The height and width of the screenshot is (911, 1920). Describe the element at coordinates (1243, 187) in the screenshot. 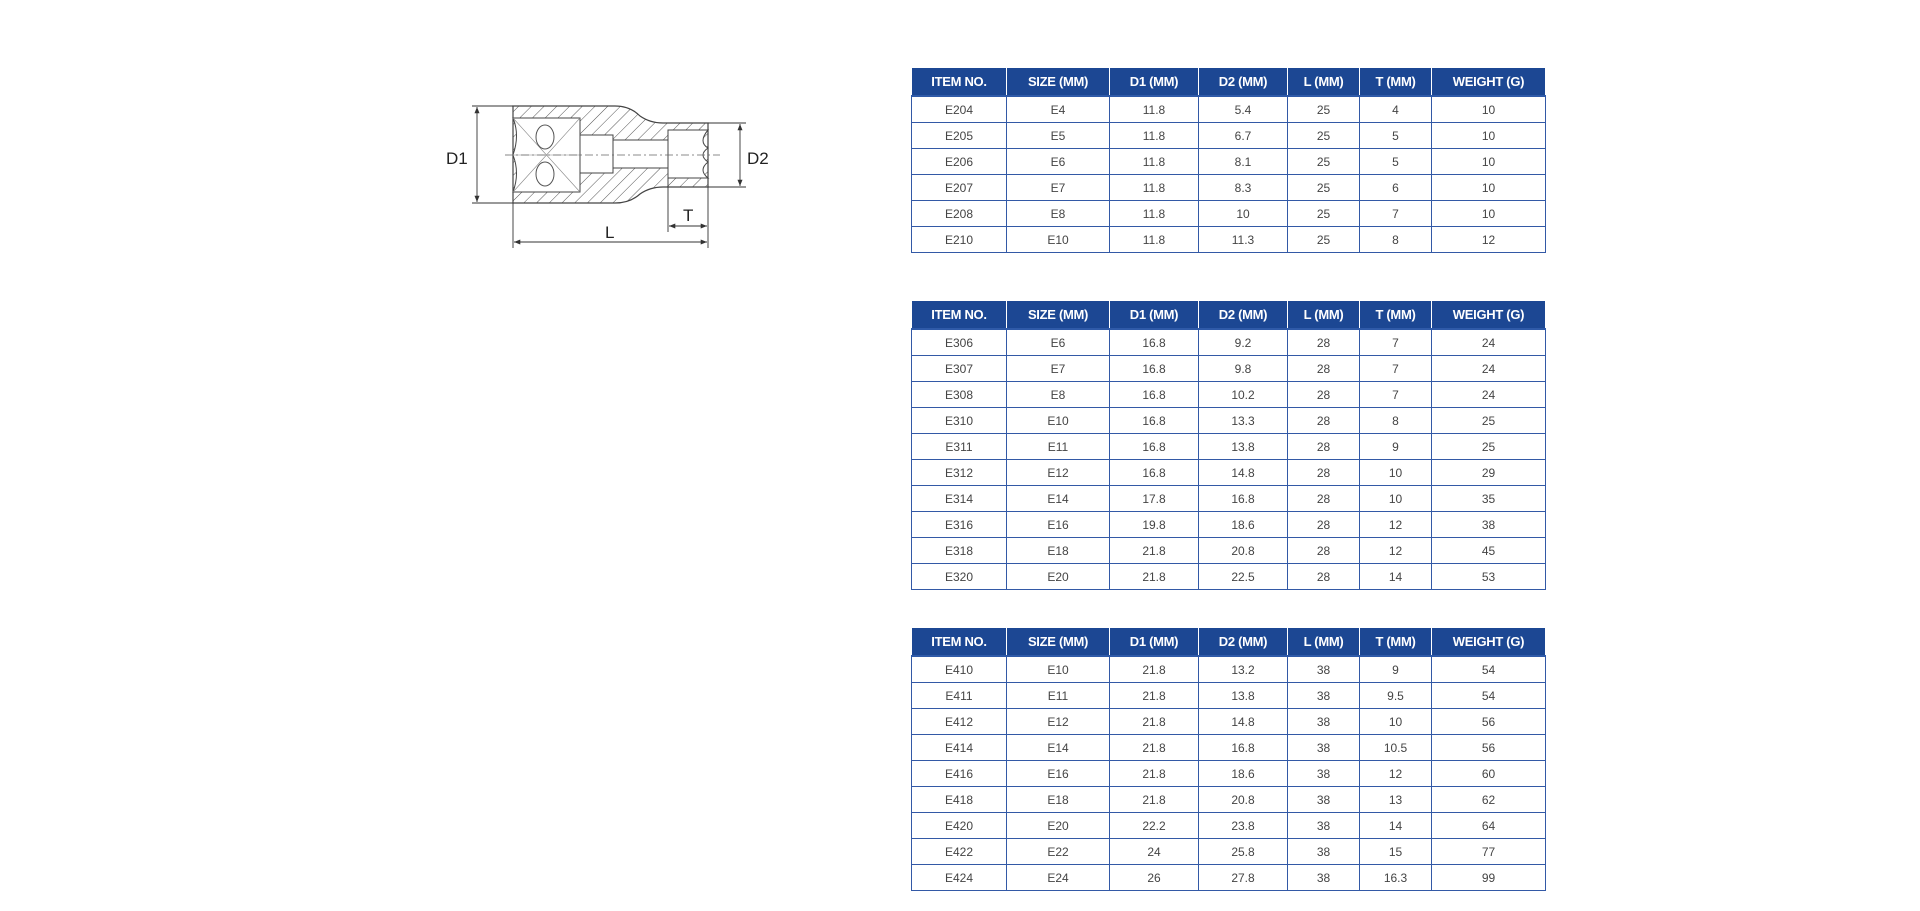

I see `table-cell: 8.3` at that location.